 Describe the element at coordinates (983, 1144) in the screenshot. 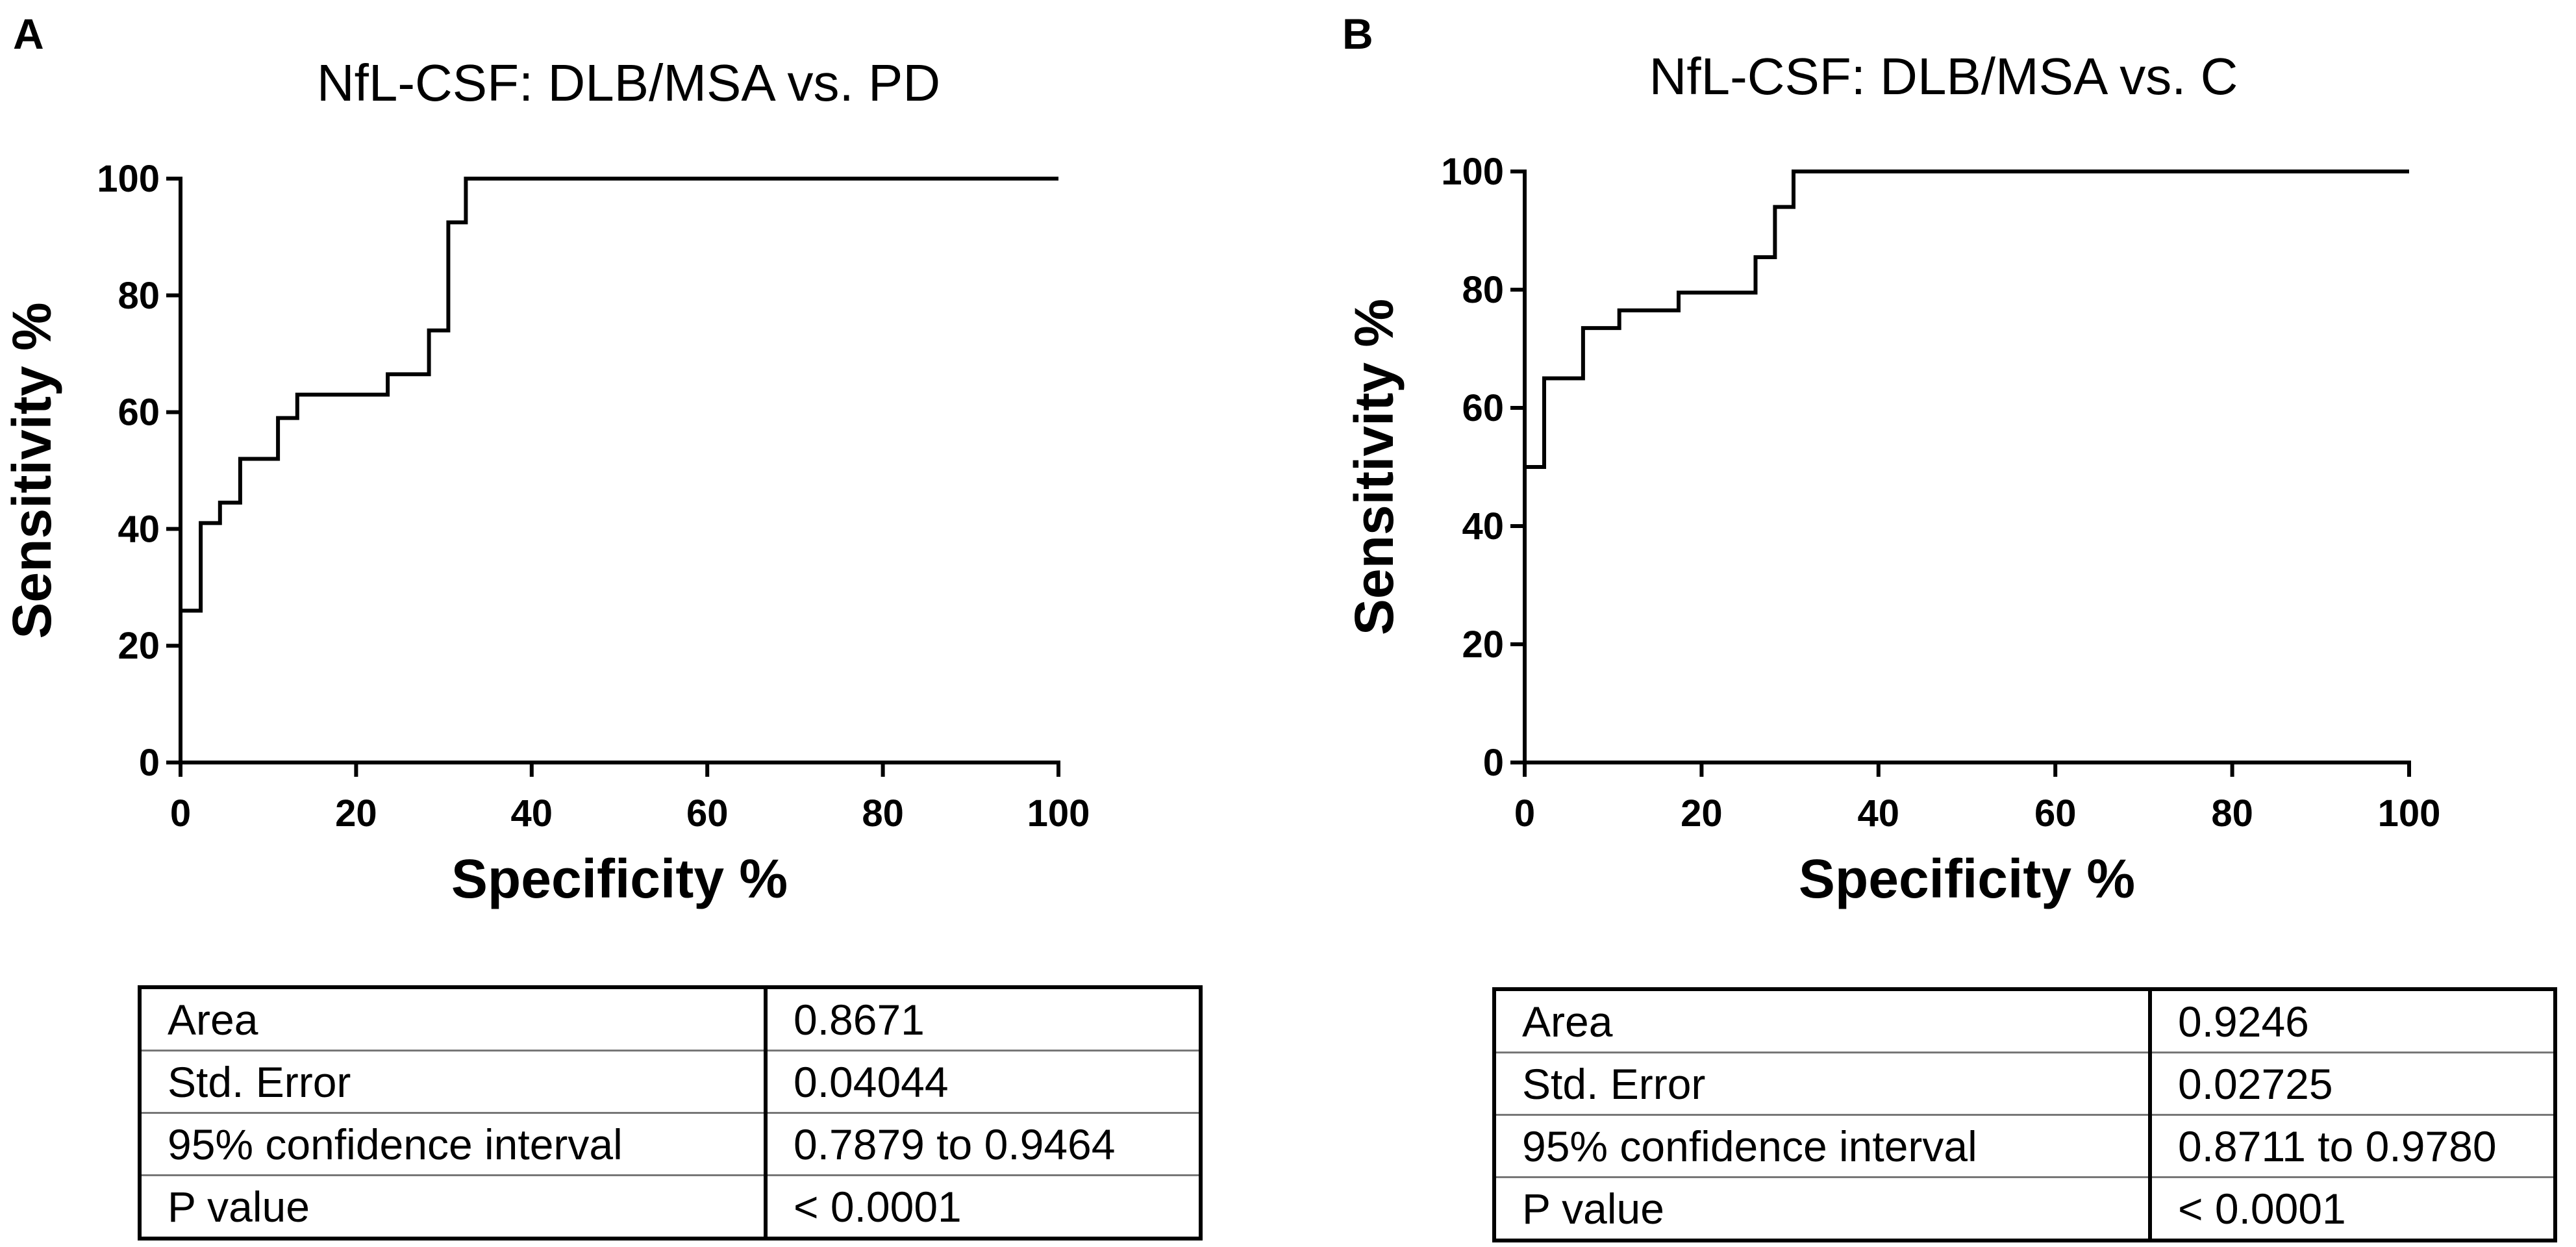

I see `stat-value: 0.7879 to 0.9464` at that location.